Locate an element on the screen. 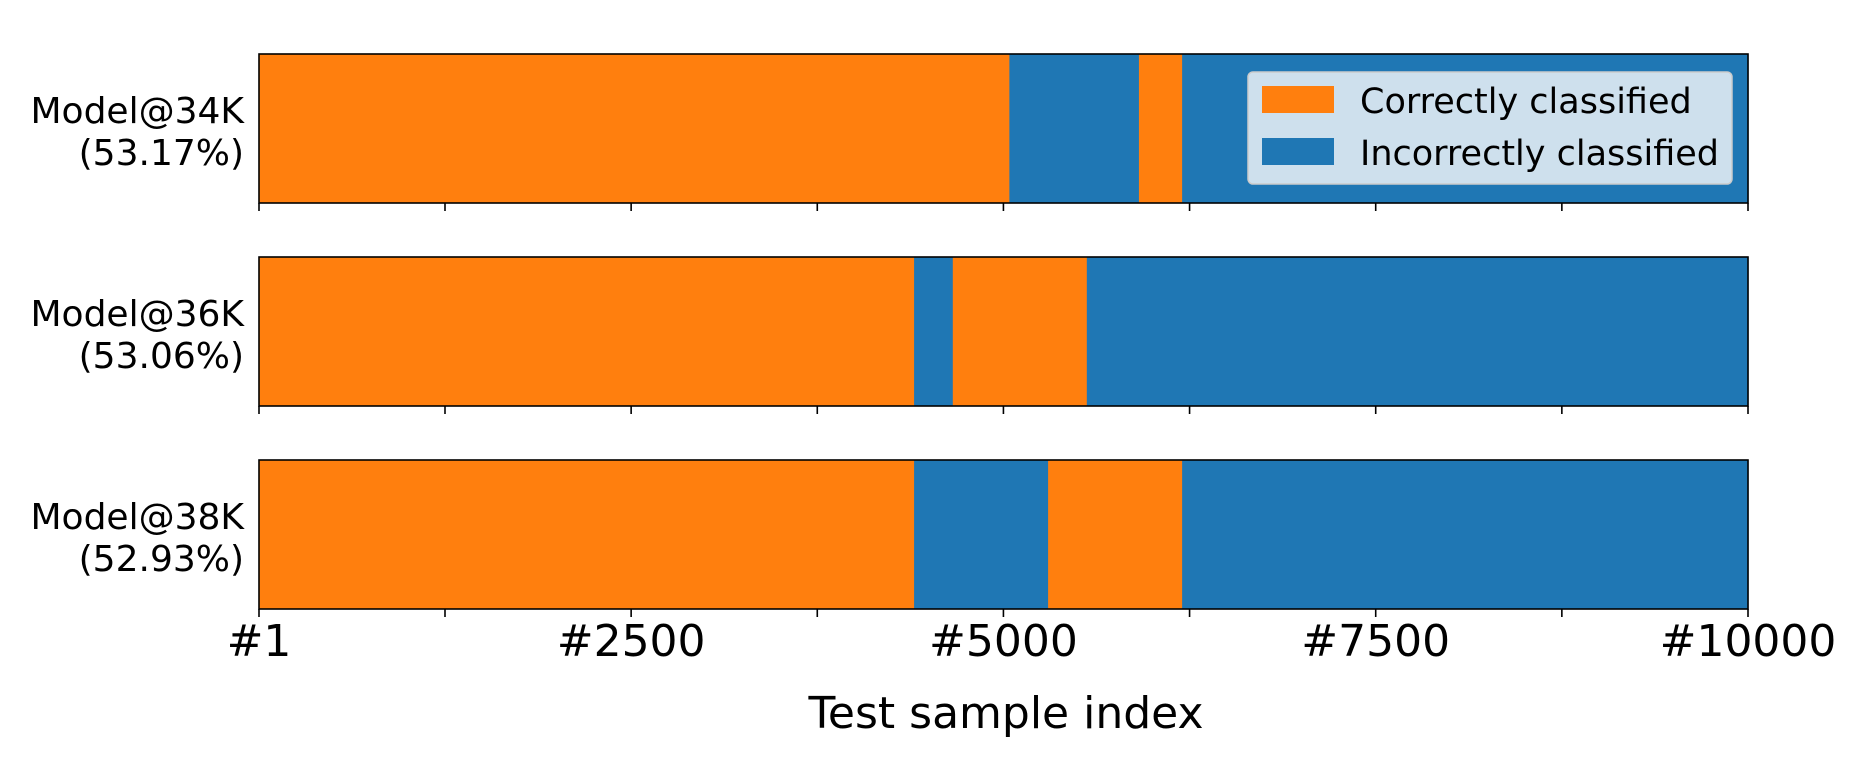 The width and height of the screenshot is (1852, 763). legend-box is located at coordinates (1490, 128).